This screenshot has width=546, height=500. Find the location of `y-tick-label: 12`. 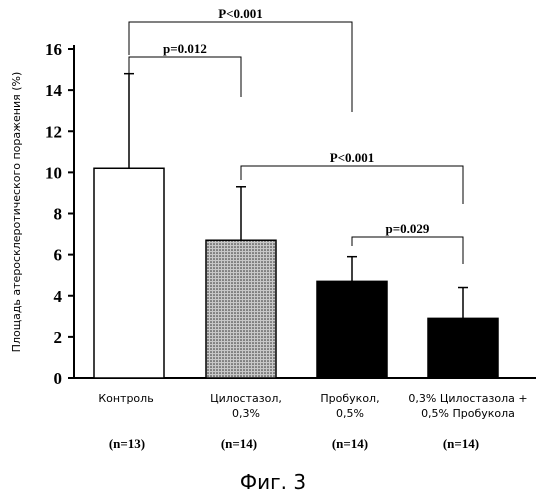

y-tick-label: 12 is located at coordinates (53, 131).